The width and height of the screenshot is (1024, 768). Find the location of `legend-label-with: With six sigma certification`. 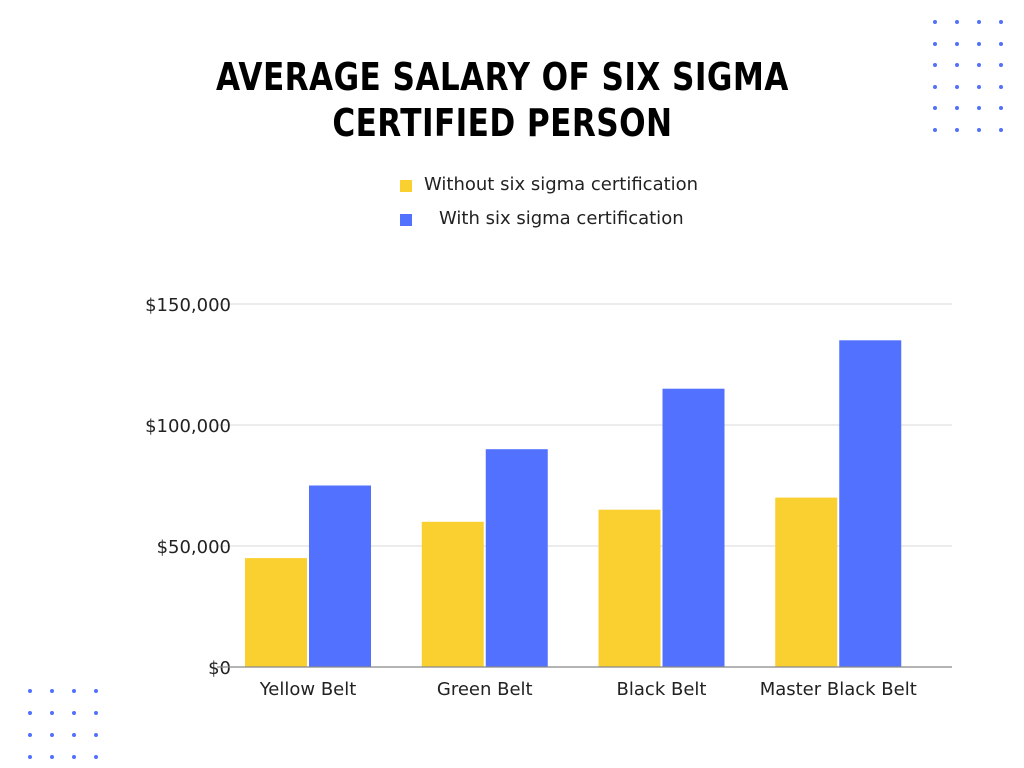

legend-label-with: With six sigma certification is located at coordinates (561, 218).